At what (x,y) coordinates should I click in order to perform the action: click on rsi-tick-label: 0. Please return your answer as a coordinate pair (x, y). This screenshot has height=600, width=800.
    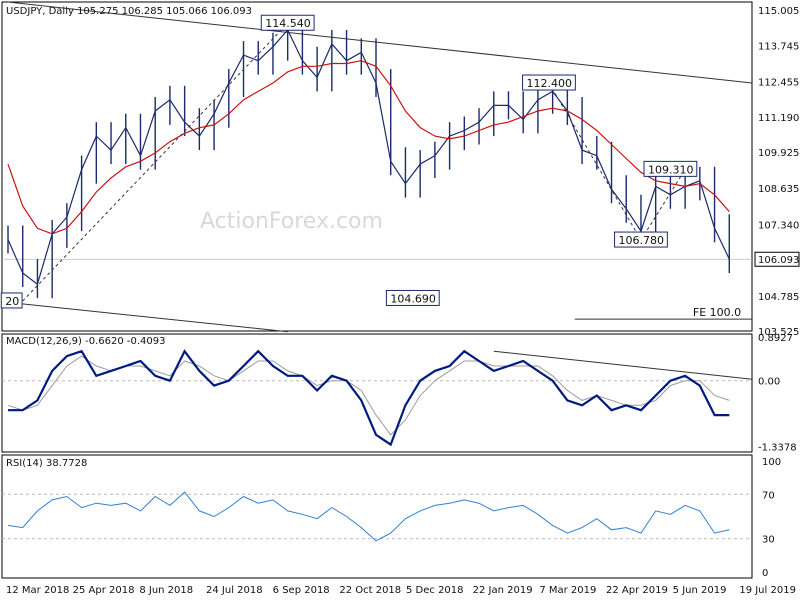
    Looking at the image, I should click on (765, 573).